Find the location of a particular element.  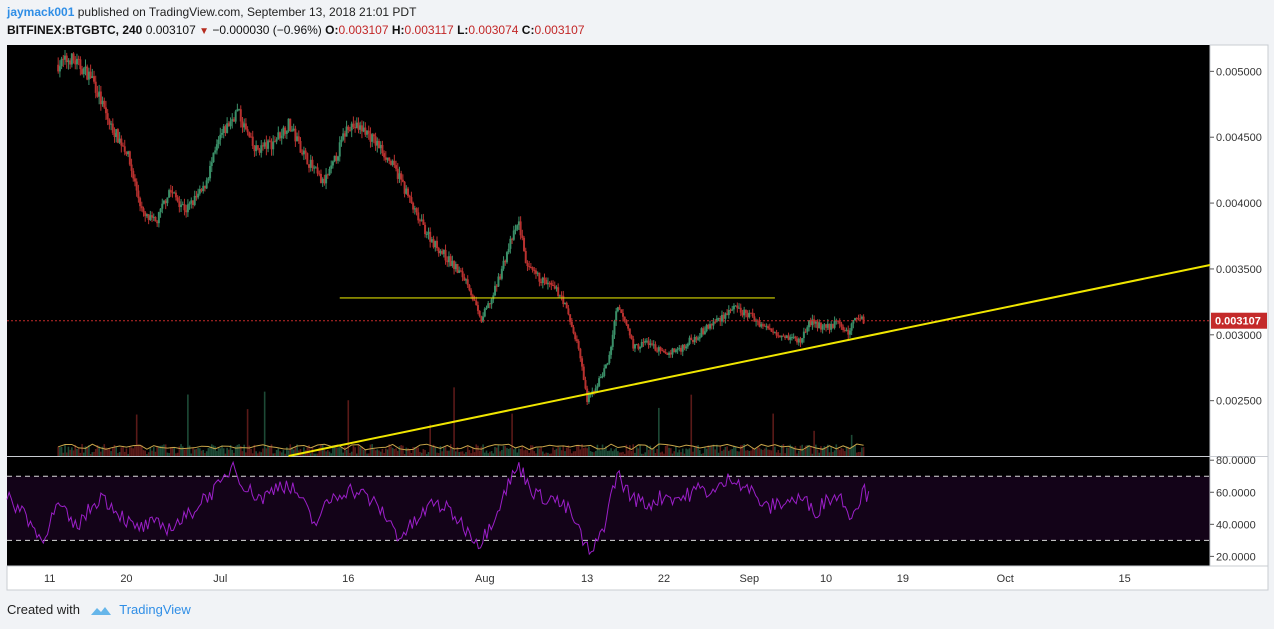

tradingview-brand-link: TradingView is located at coordinates (155, 609).